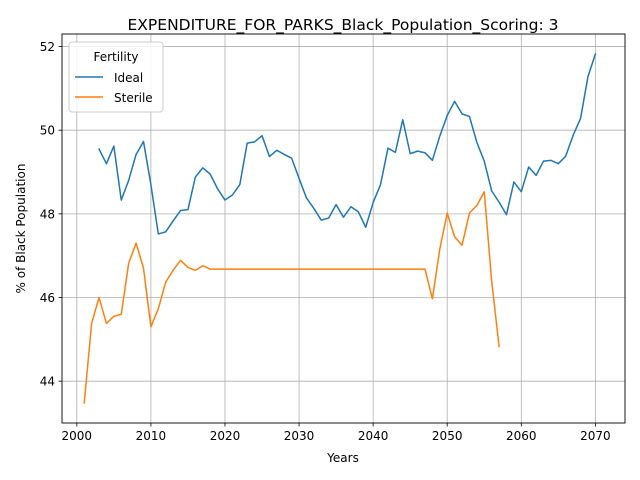 This screenshot has height=480, width=640. Describe the element at coordinates (47, 382) in the screenshot. I see `y-tick-label: 44` at that location.